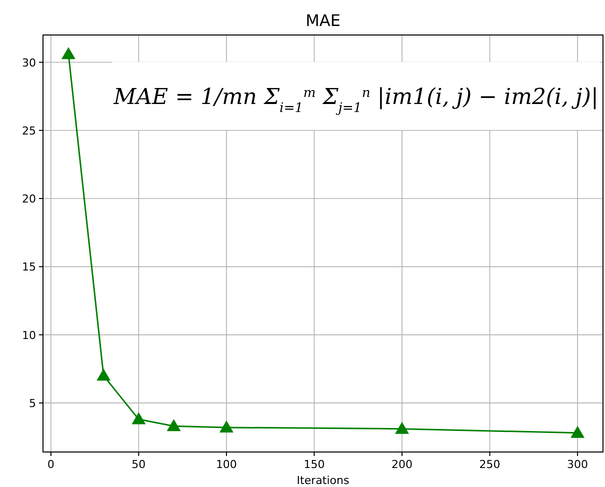 This screenshot has height=487, width=605. What do you see at coordinates (489, 464) in the screenshot?
I see `x-tick-label: 250` at bounding box center [489, 464].